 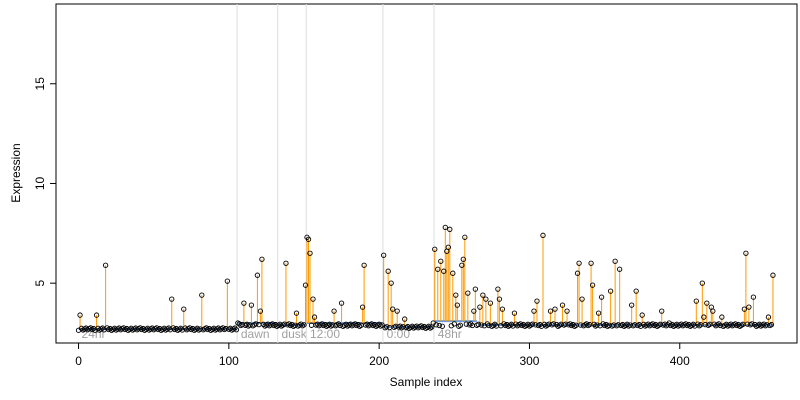 What do you see at coordinates (529, 361) in the screenshot?
I see `x-tick-label: 300` at bounding box center [529, 361].